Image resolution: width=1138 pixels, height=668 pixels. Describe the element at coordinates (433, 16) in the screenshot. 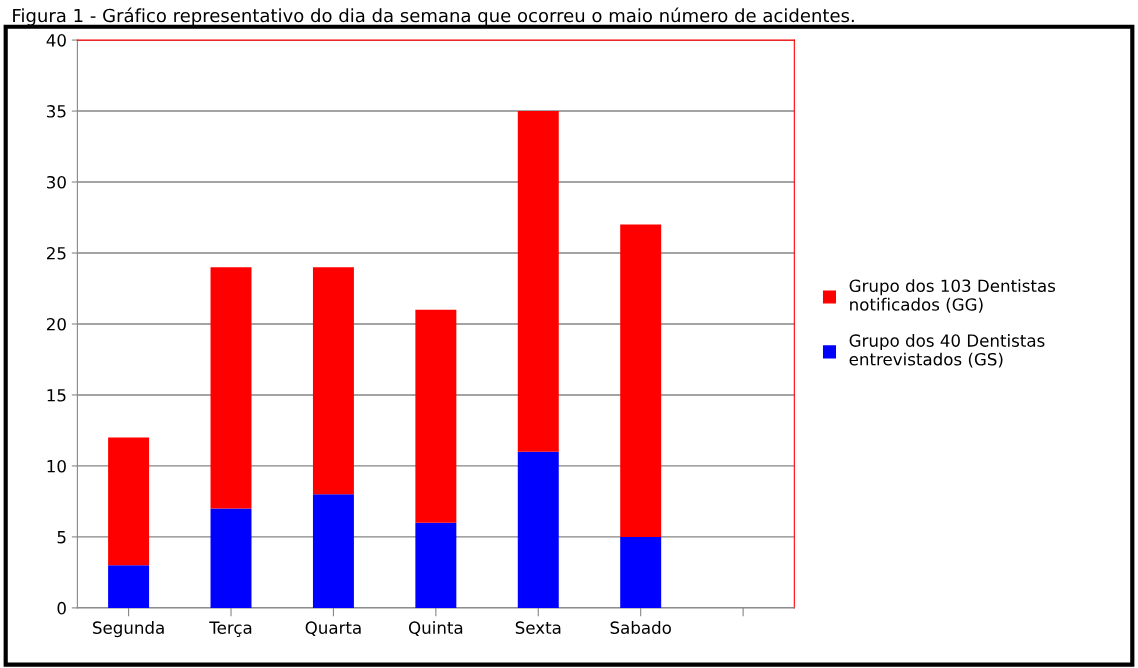

I see `chart-title: Figura 1 - Gráfico representativo do dia da semana que ocorreu o maio número de acidentes.` at that location.